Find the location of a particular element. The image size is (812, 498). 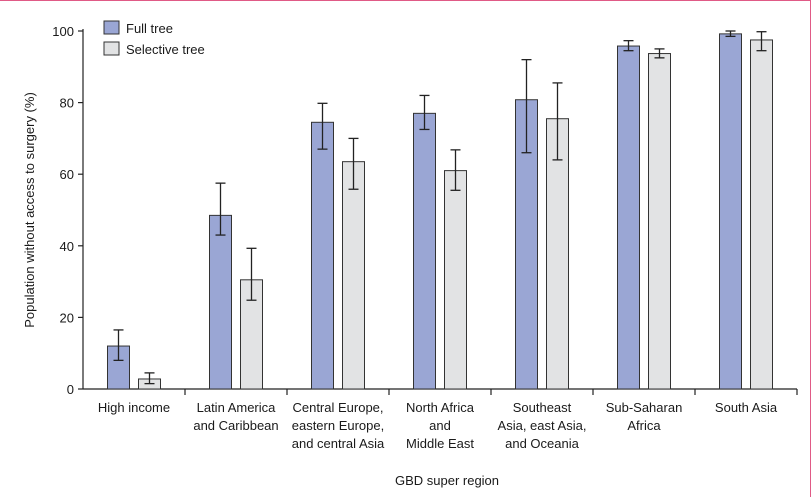

category-label: Southeast Asia, east Asia, and Oceania is located at coordinates (542, 425).